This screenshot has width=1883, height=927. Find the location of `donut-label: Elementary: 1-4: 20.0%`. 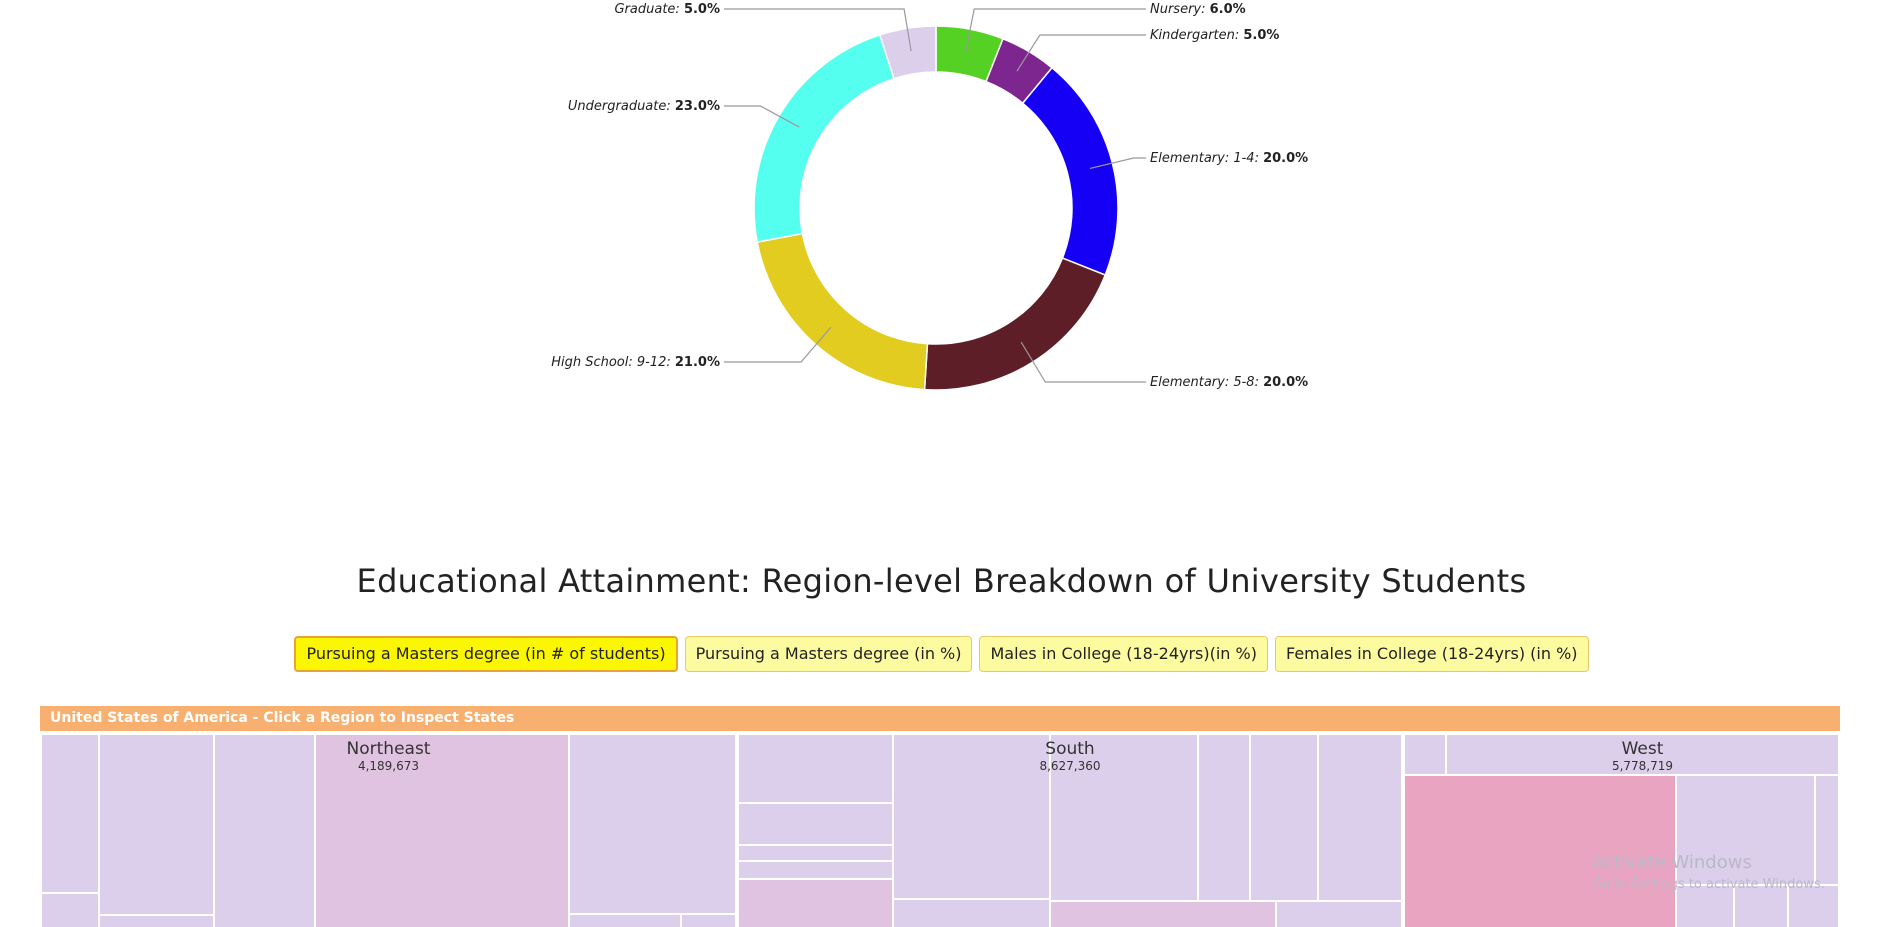

donut-label: Elementary: 1-4: 20.0% is located at coordinates (1229, 158).